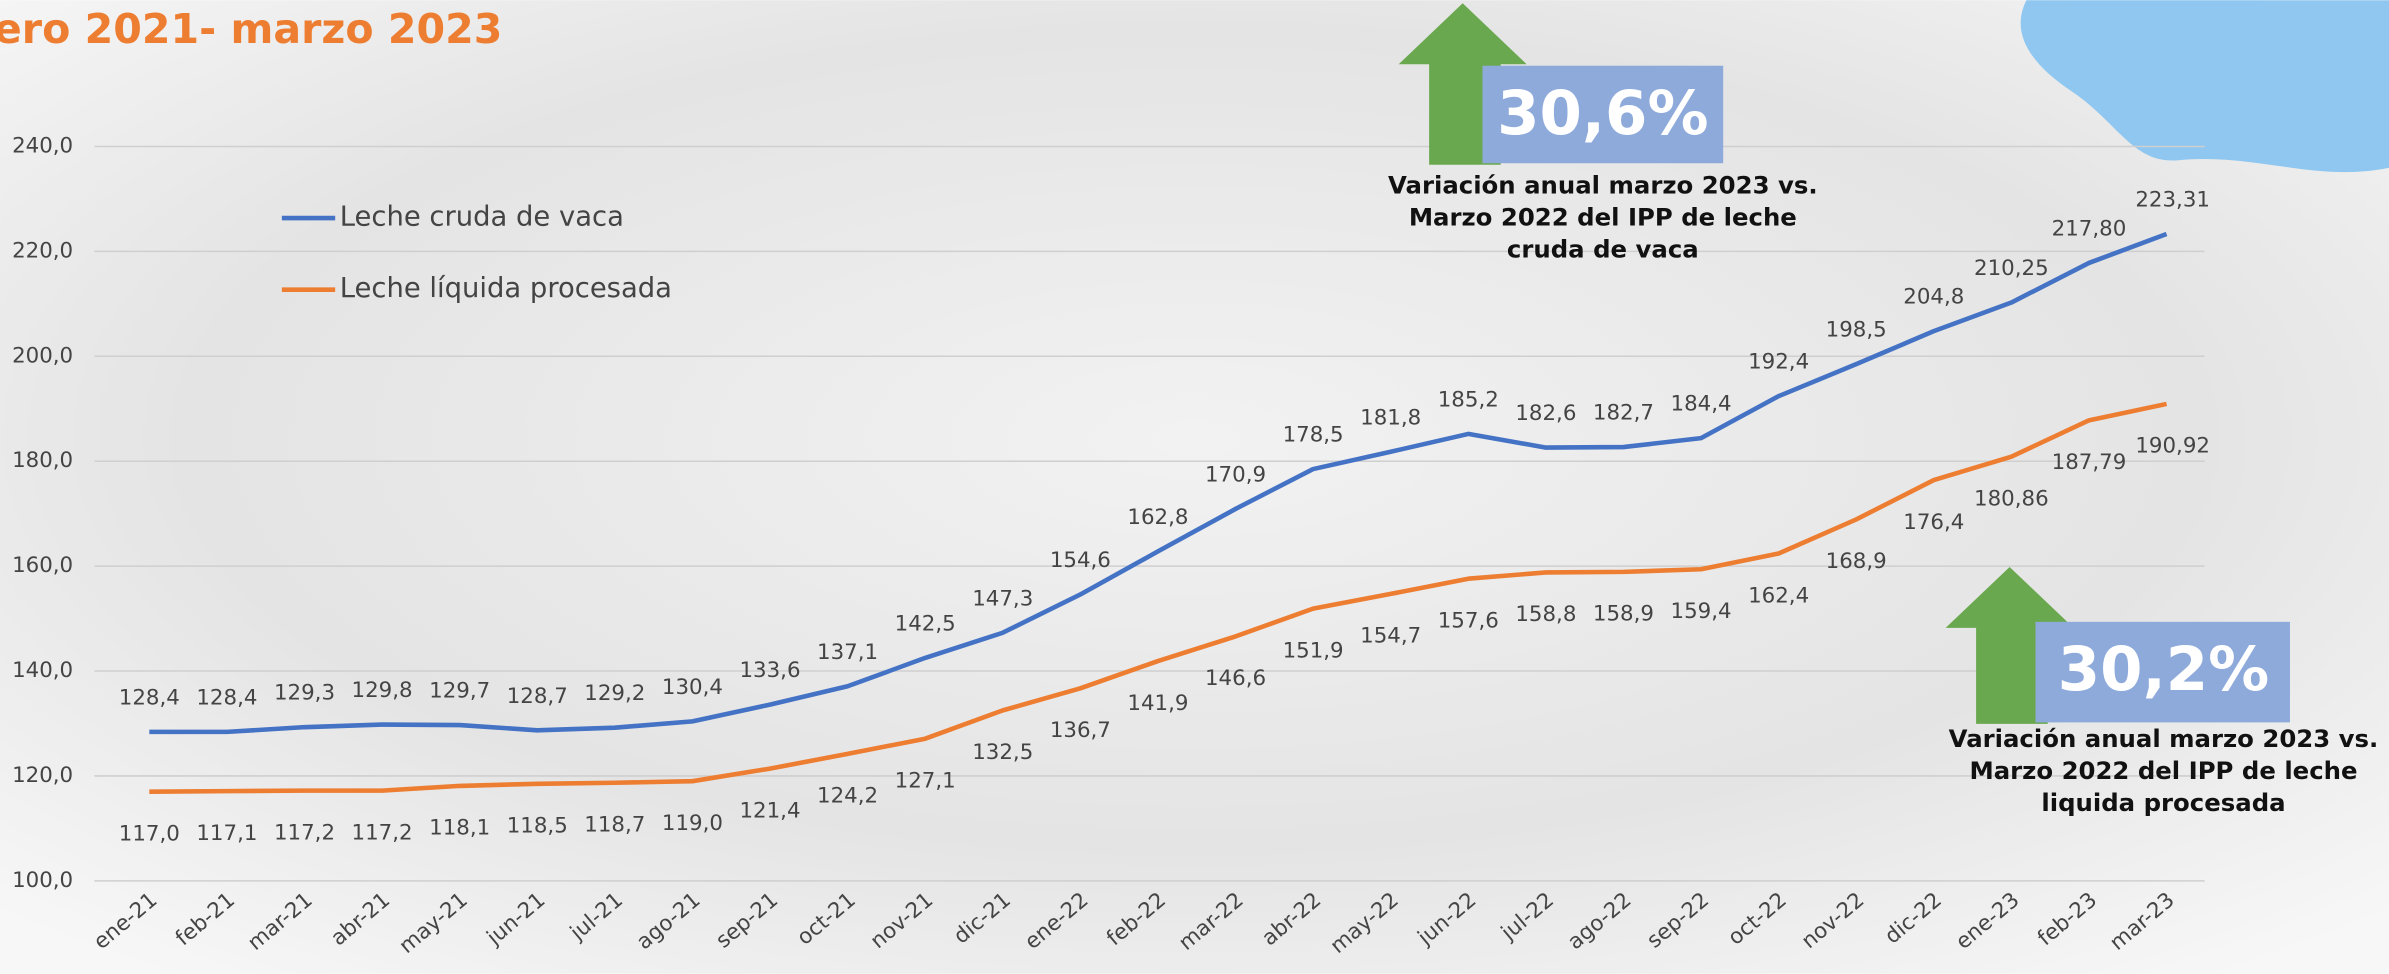  What do you see at coordinates (1157, 517) in the screenshot?
I see `data-label: 162,8` at bounding box center [1157, 517].